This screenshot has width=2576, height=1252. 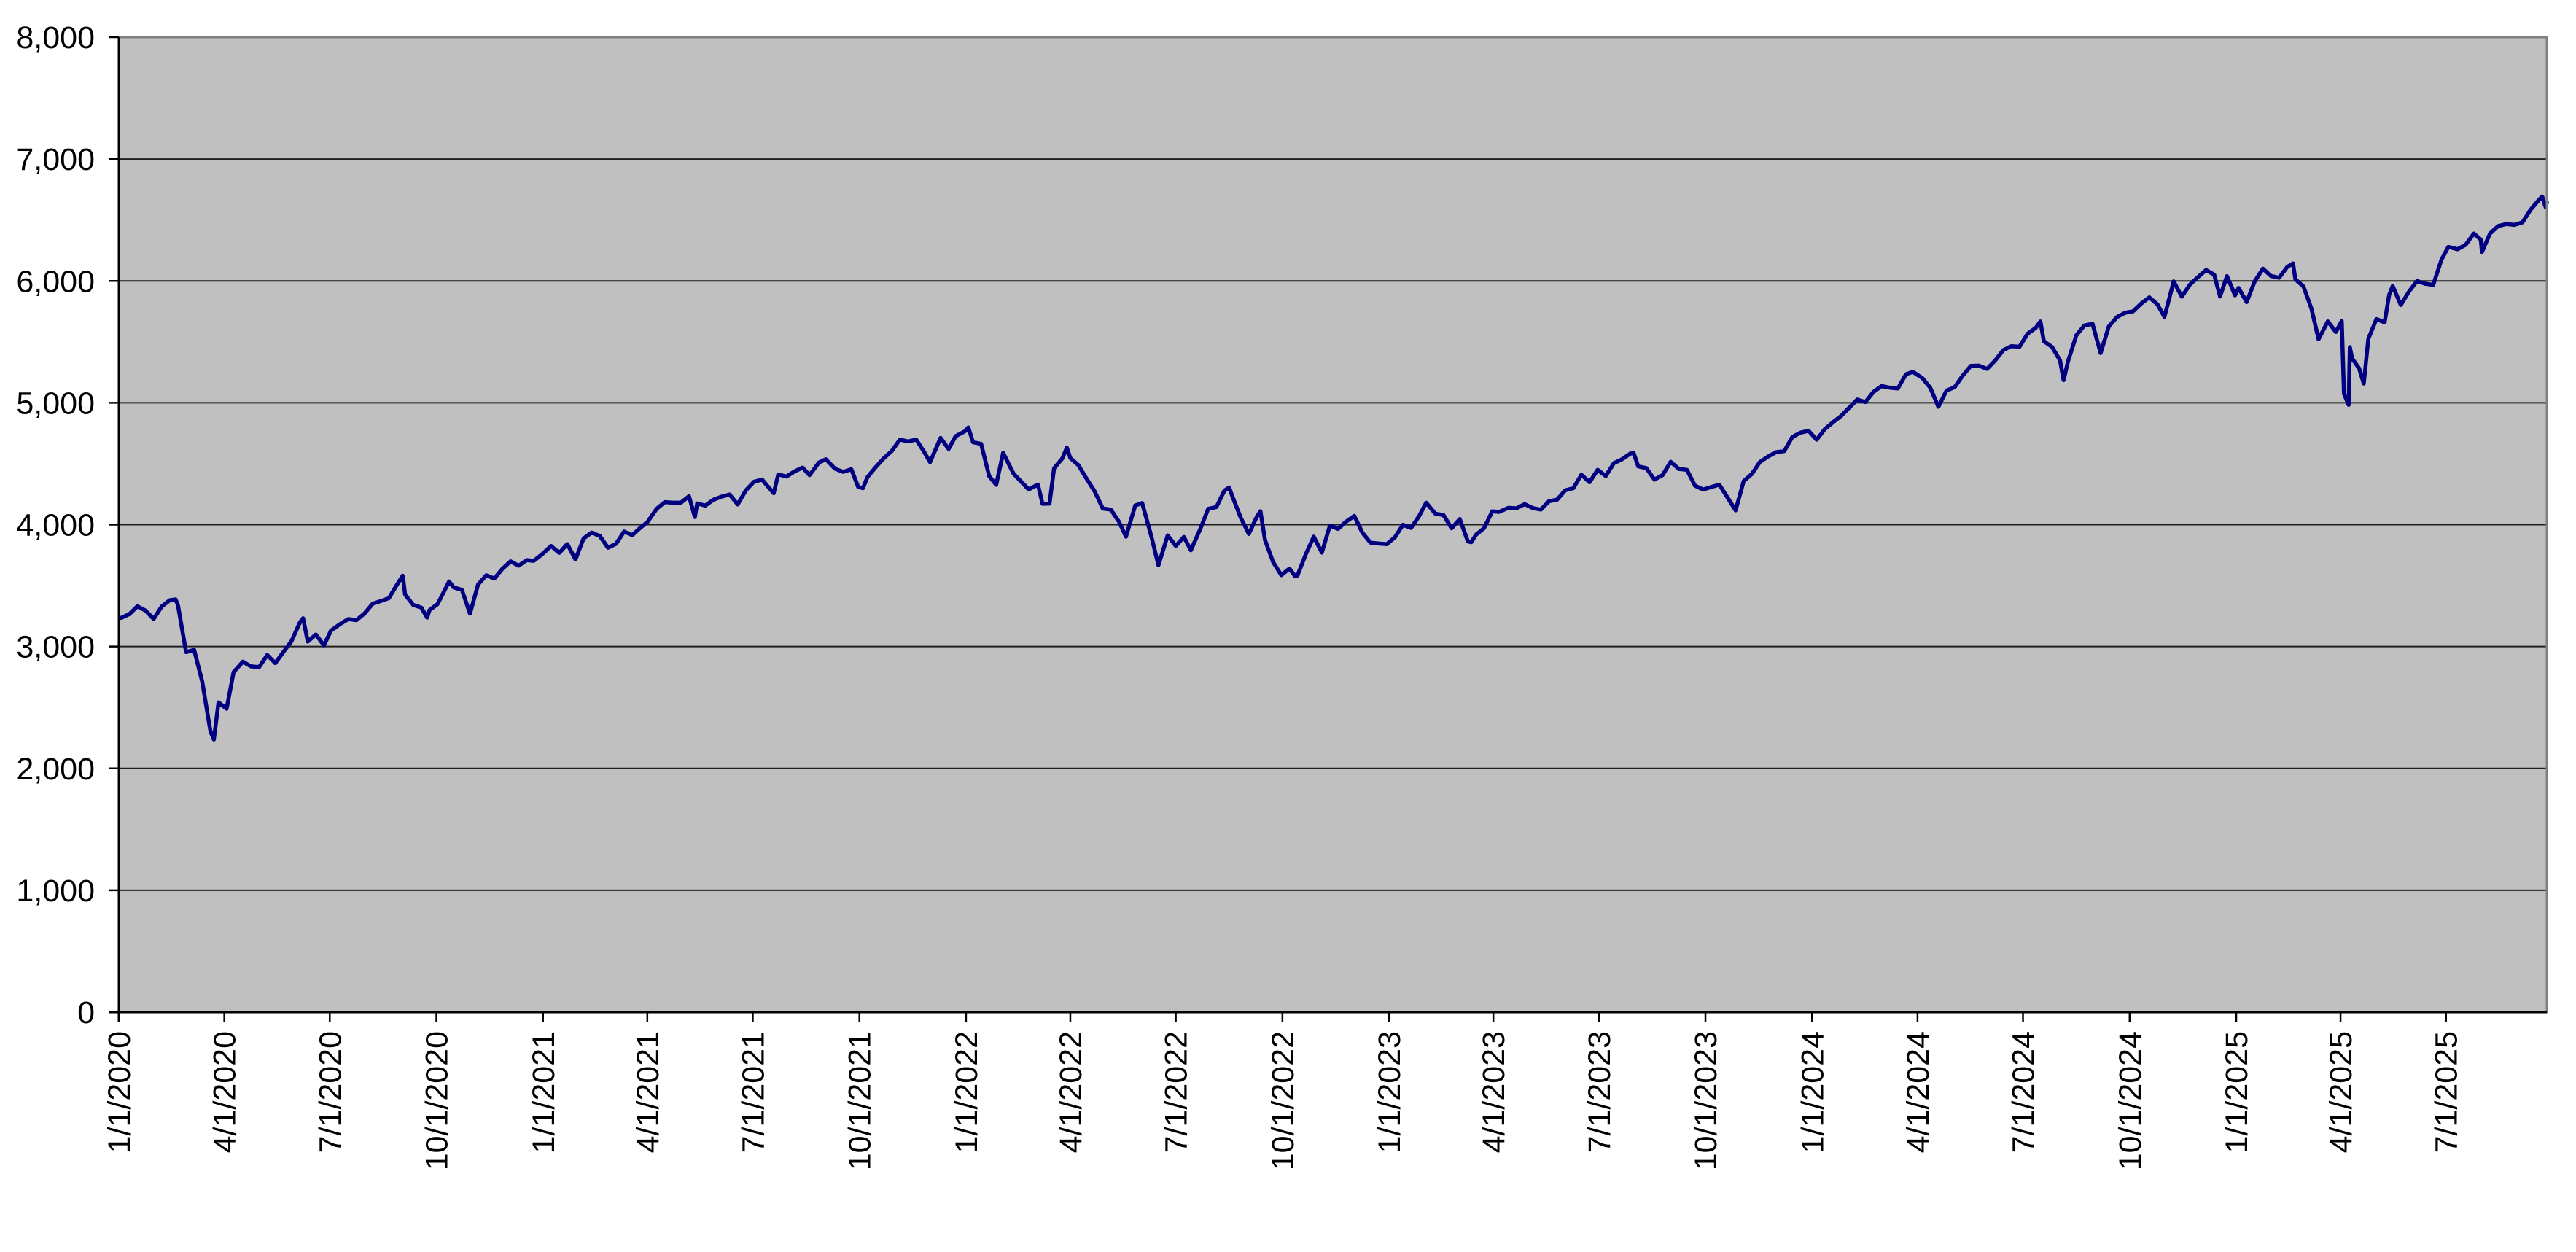 I want to click on y-axis-tick-label: 6,000, so click(x=55, y=281).